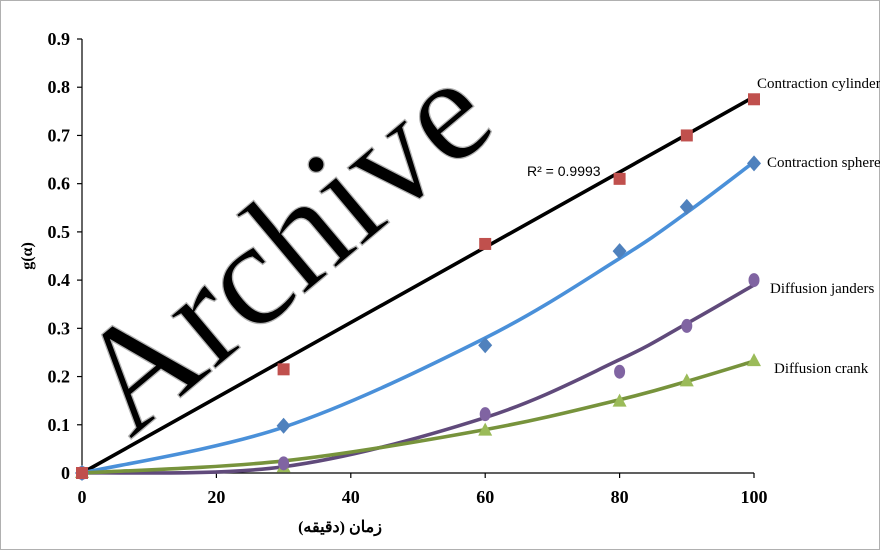  What do you see at coordinates (620, 497) in the screenshot?
I see `x-tick-label: 80` at bounding box center [620, 497].